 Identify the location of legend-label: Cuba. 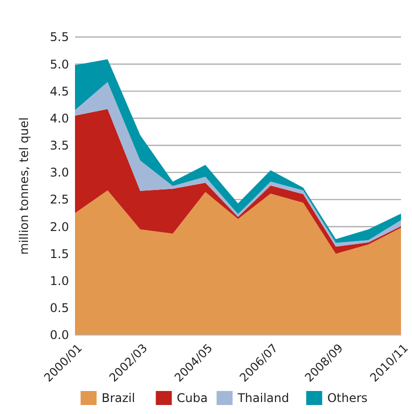
(192, 398).